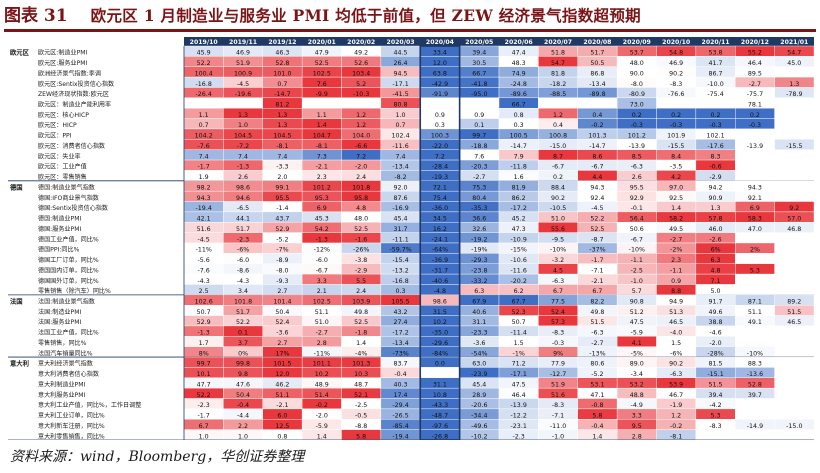 The image size is (820, 473). I want to click on cell-value: -7.6, so click(204, 270).